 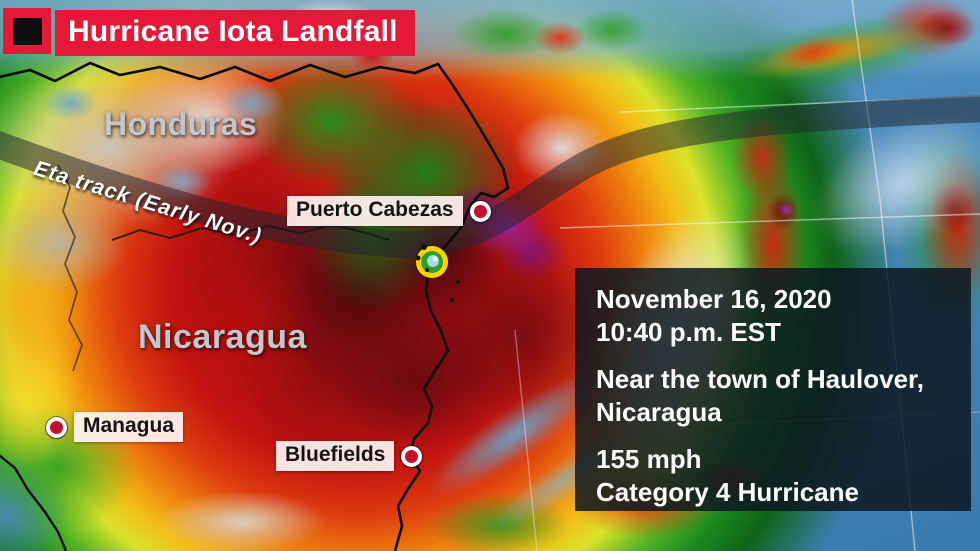 What do you see at coordinates (688, 332) in the screenshot?
I see `info-time: 10:40 p.m. EST` at bounding box center [688, 332].